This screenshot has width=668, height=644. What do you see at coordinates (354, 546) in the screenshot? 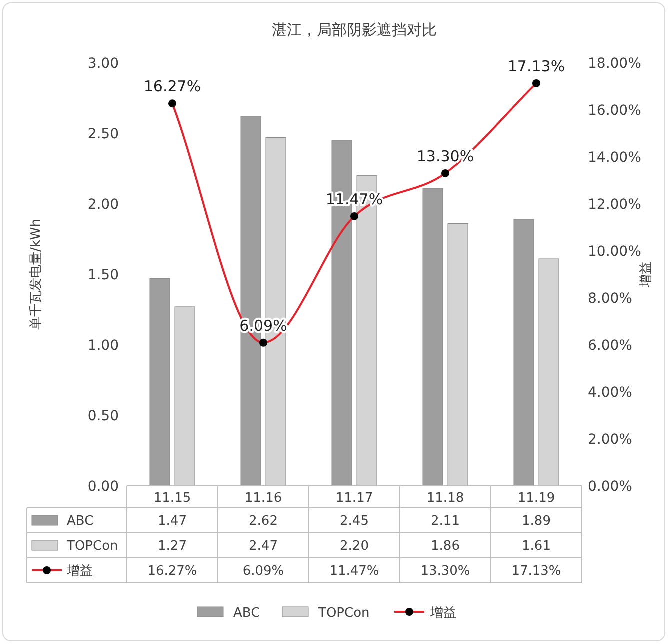
I see `data-label: 2.20` at bounding box center [354, 546].